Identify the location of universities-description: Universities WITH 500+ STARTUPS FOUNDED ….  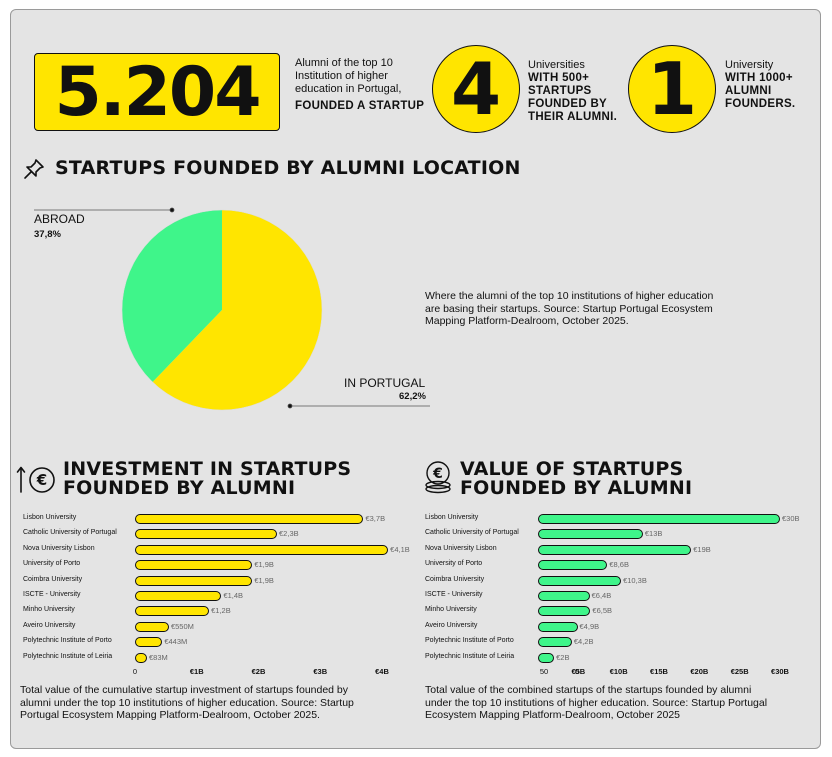
(572, 91).